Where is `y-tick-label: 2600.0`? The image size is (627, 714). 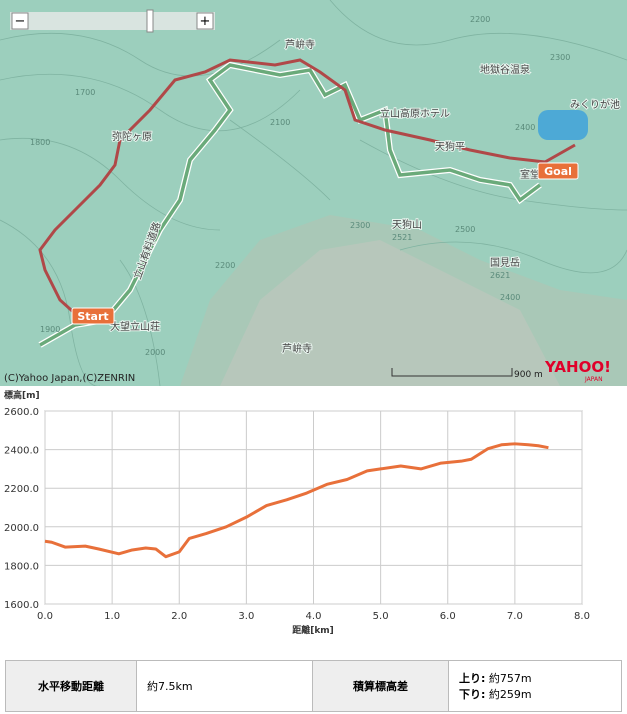
y-tick-label: 2600.0 is located at coordinates (21, 412).